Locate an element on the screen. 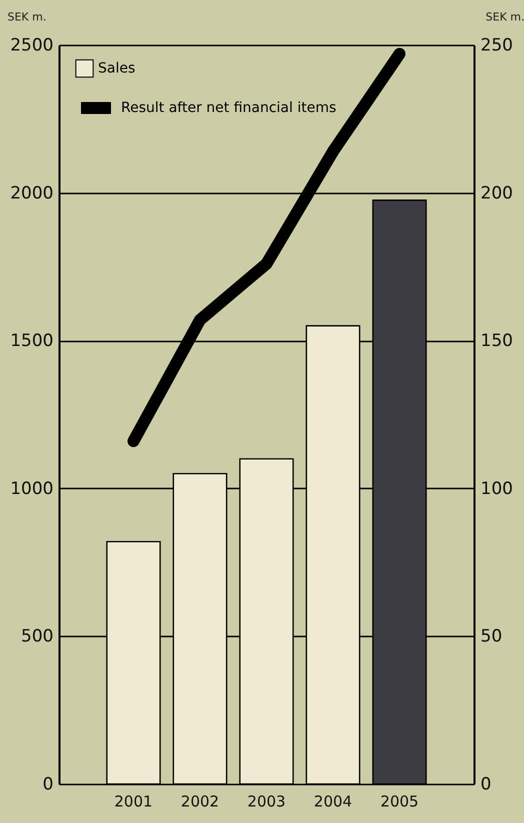 The width and height of the screenshot is (524, 823). y2-tick-label: 0 is located at coordinates (486, 784).